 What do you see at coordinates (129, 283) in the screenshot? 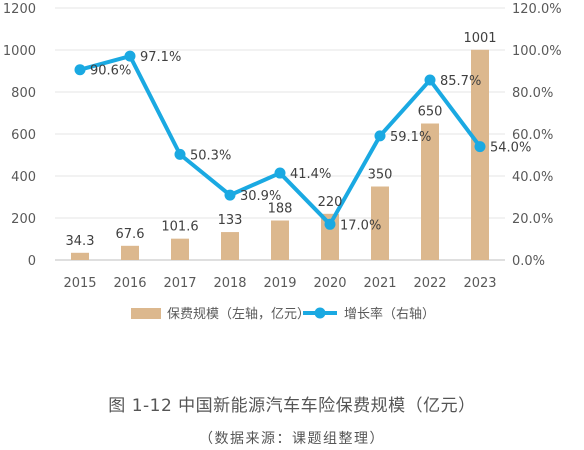
I see `x-tick-label: 2016` at bounding box center [129, 283].